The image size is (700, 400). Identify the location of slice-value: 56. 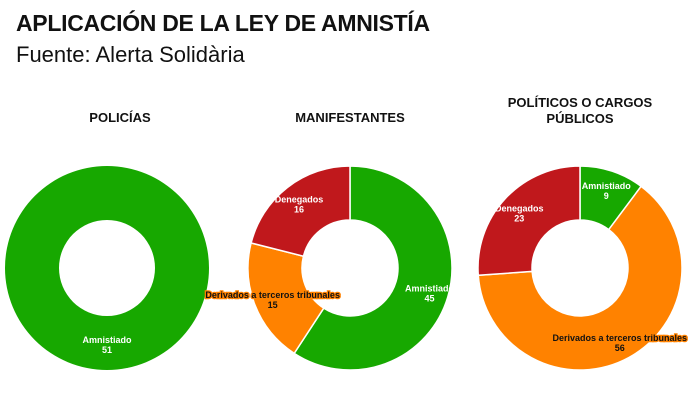
(620, 348).